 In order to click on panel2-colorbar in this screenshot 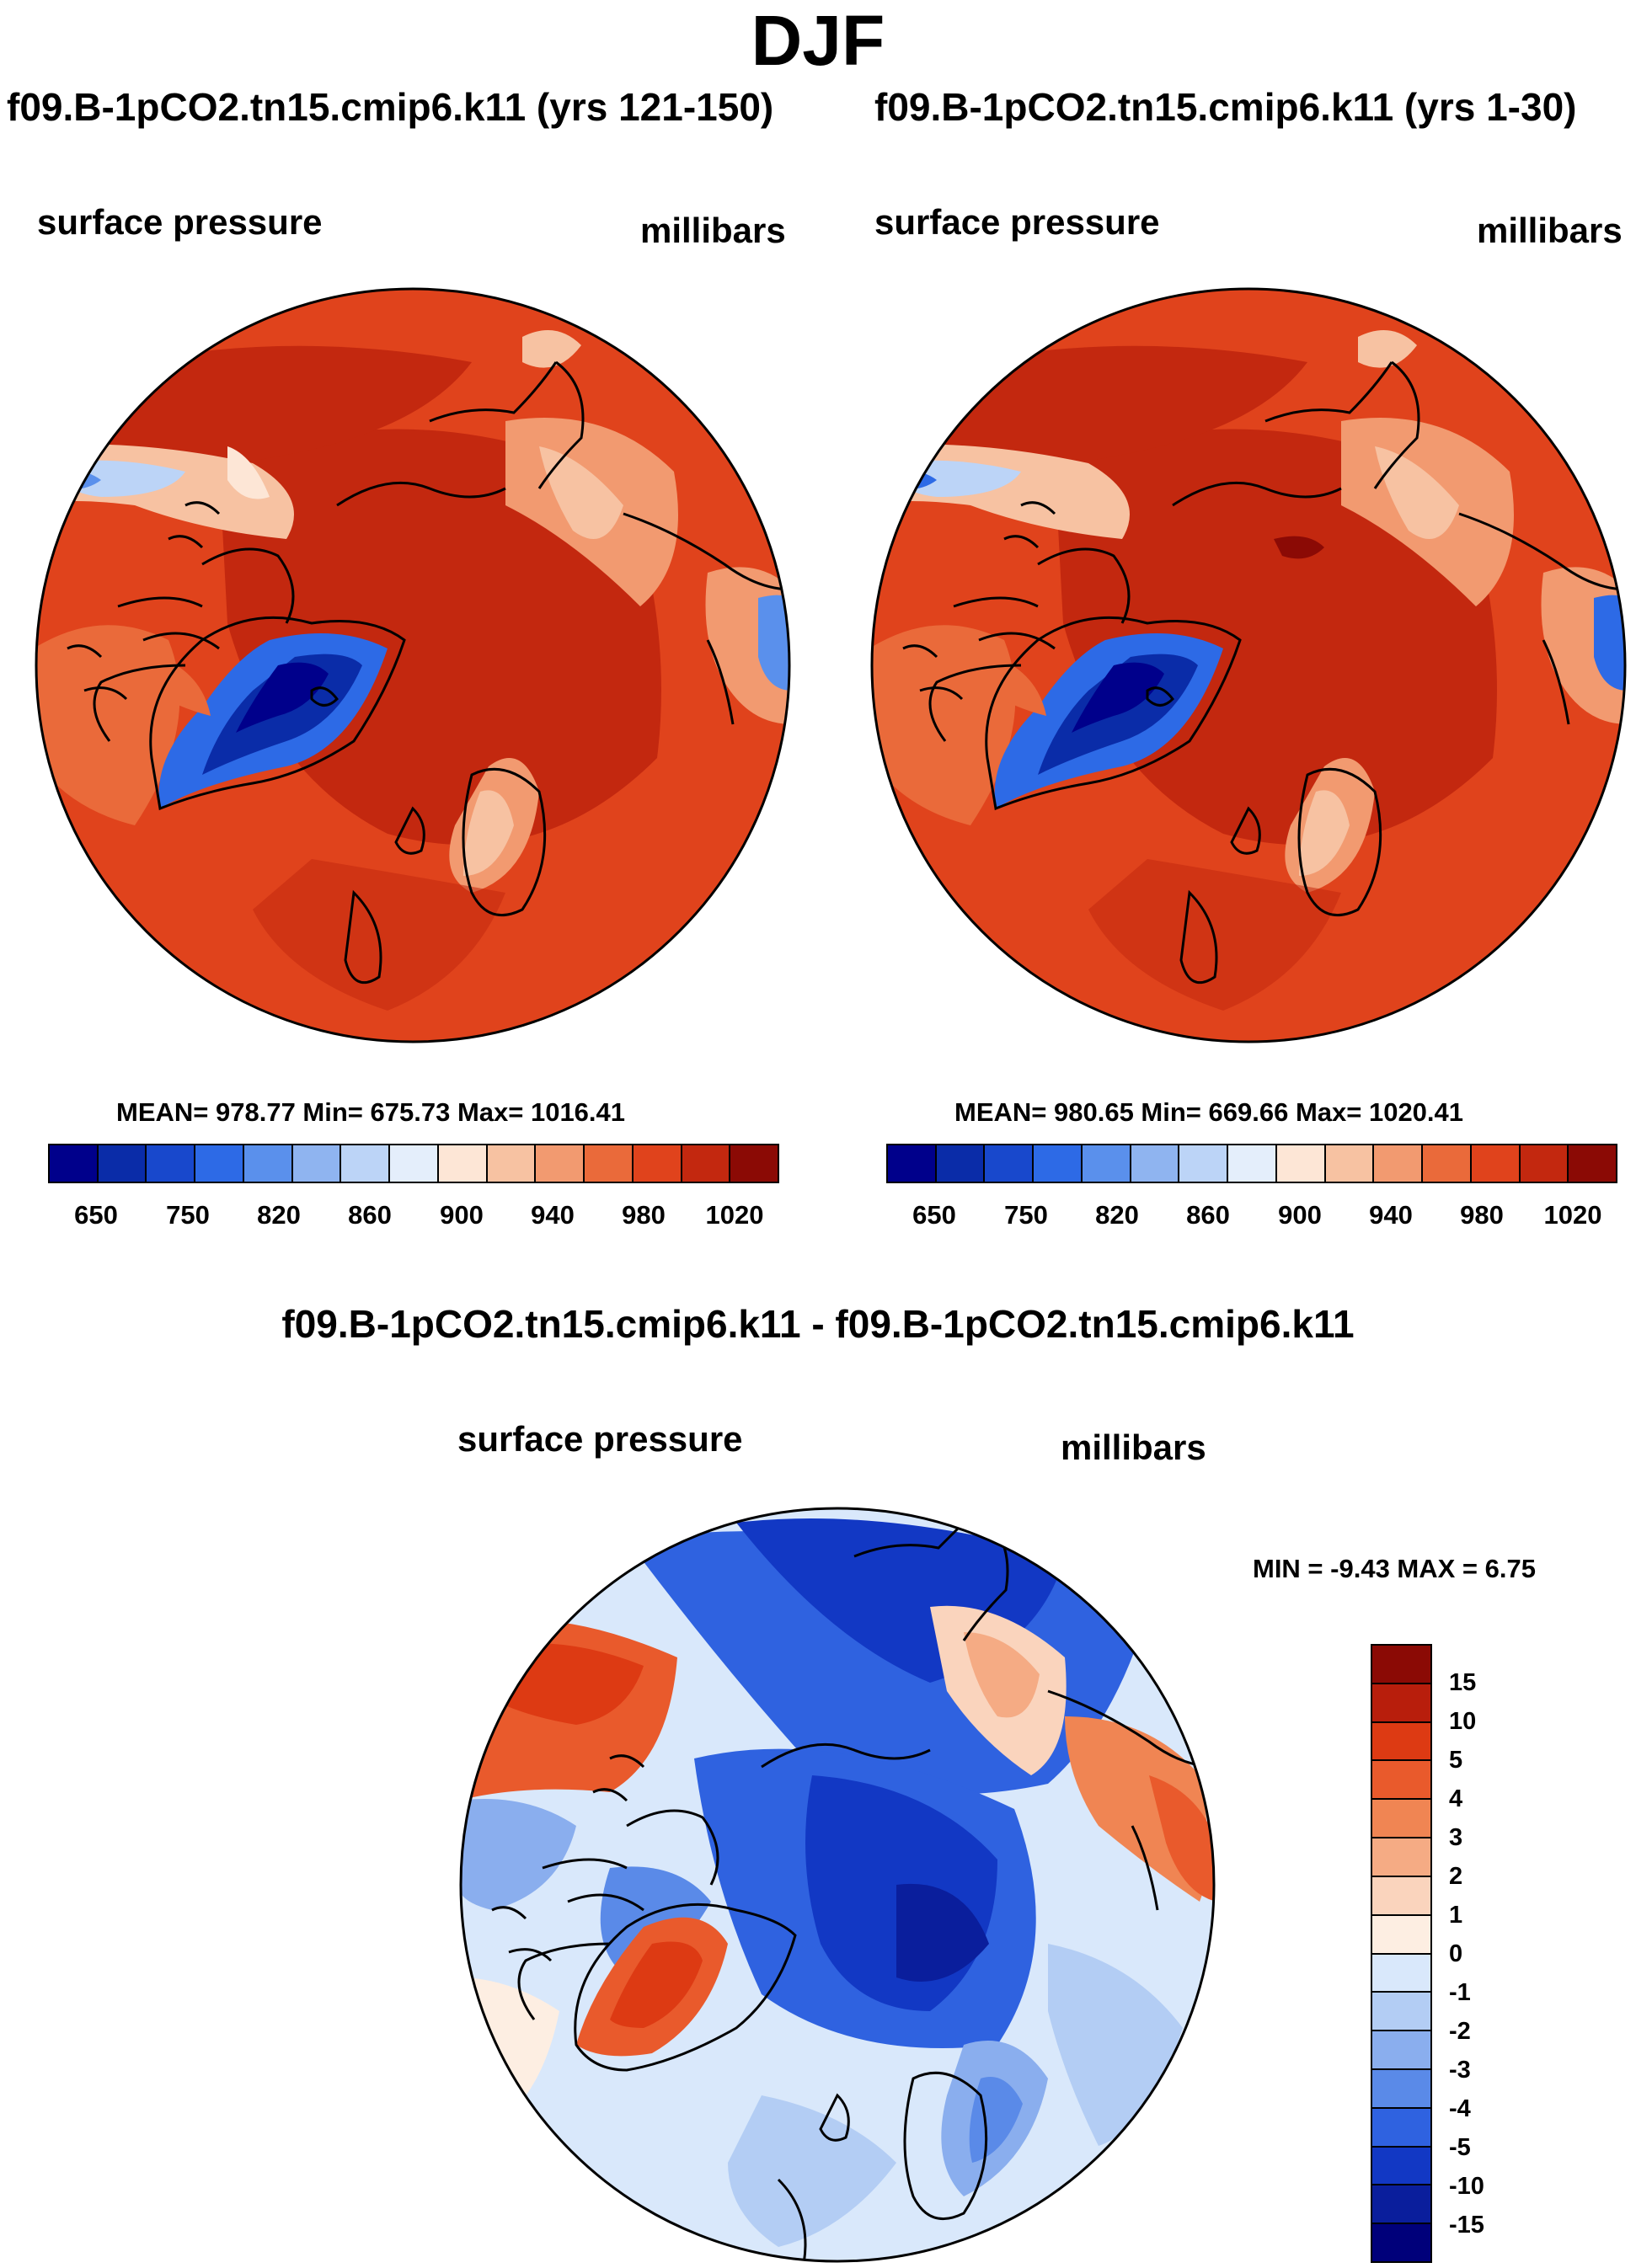, I will do `click(1251, 1163)`.